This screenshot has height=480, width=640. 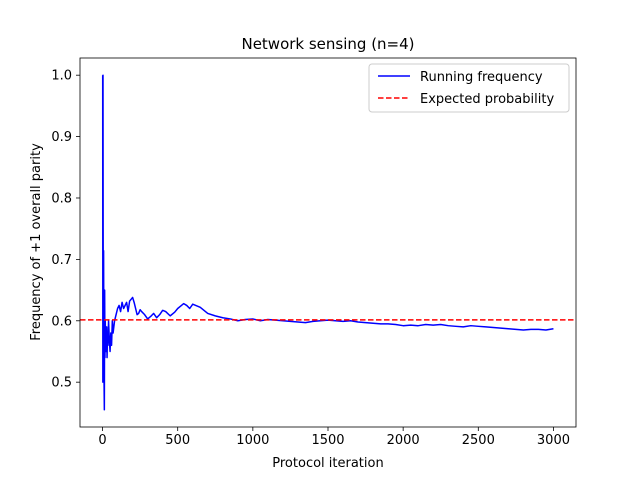 I want to click on y-tick-label: 0.8, so click(x=61, y=198).